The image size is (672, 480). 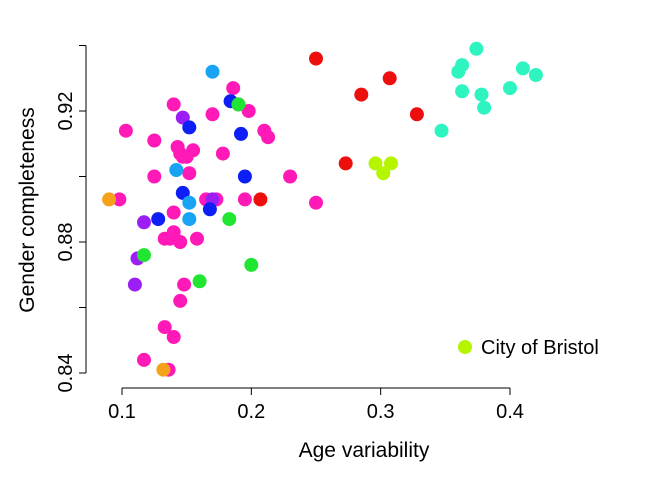 What do you see at coordinates (510, 412) in the screenshot?
I see `x-tick-label-3: 0.4` at bounding box center [510, 412].